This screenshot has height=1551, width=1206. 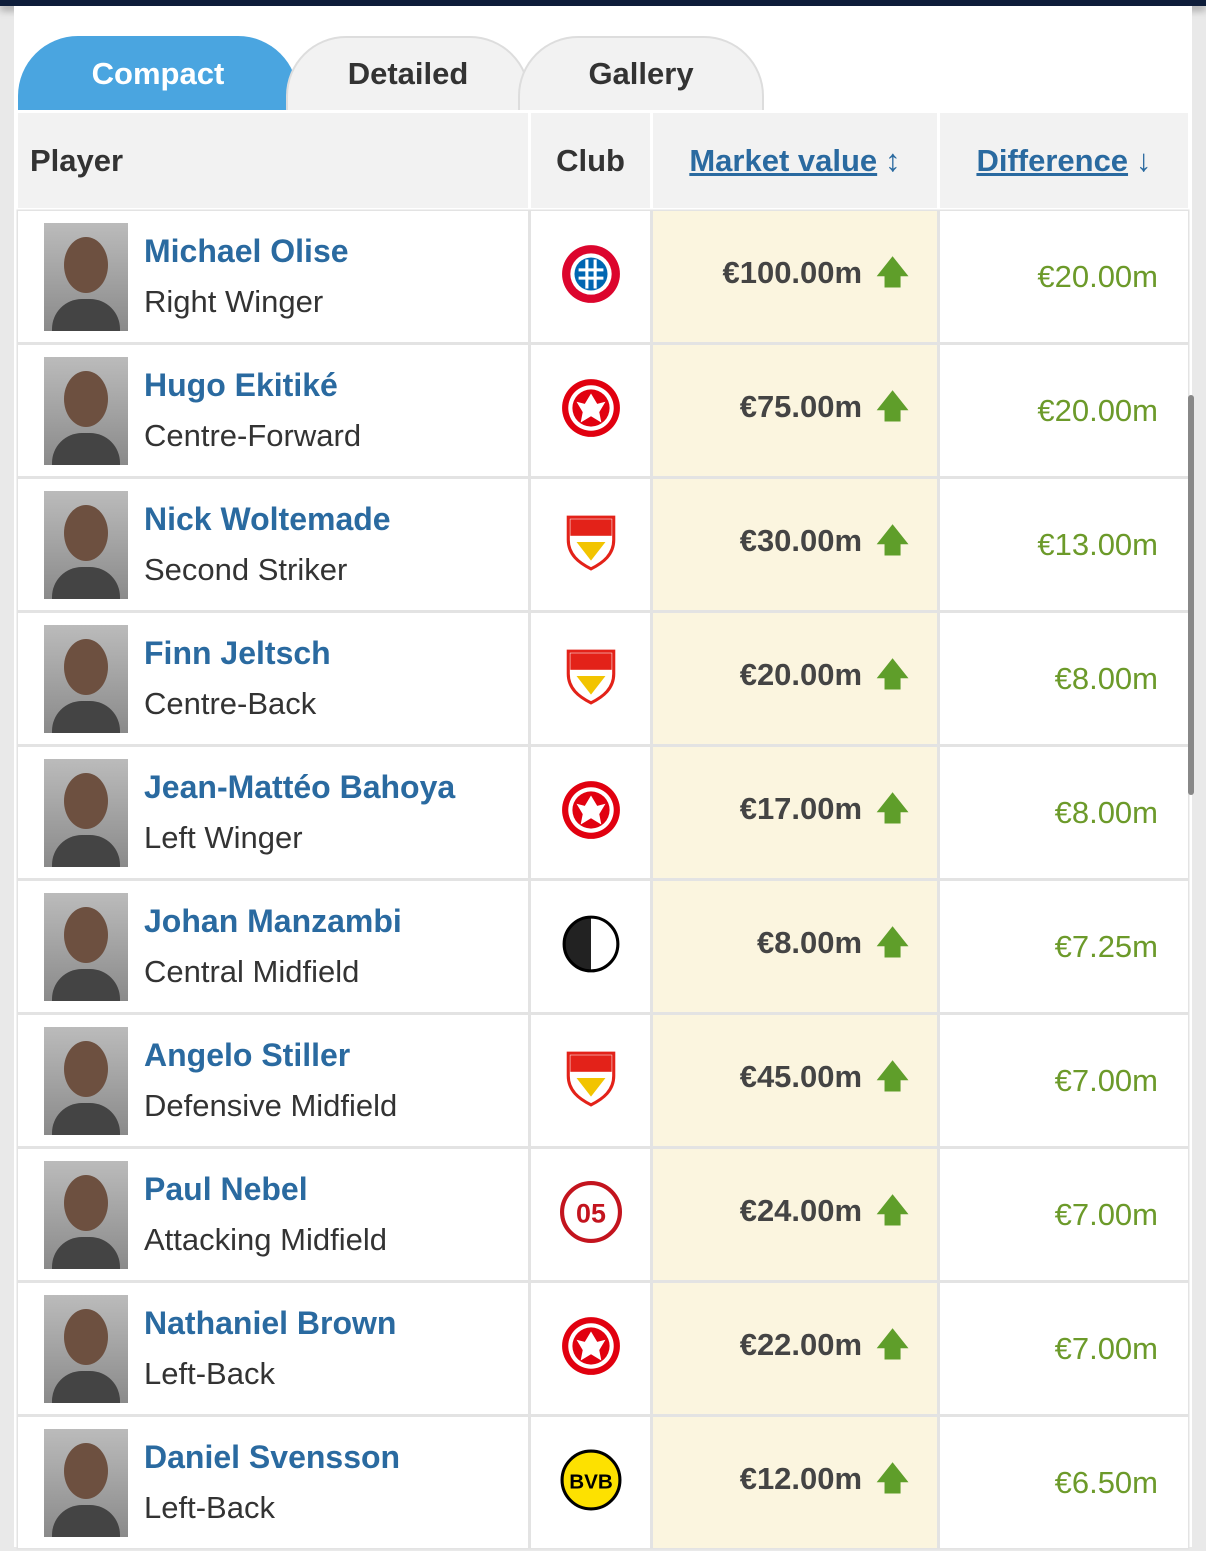 What do you see at coordinates (300, 787) in the screenshot?
I see `player-name-link: Jean-Mattéo Bahoya` at bounding box center [300, 787].